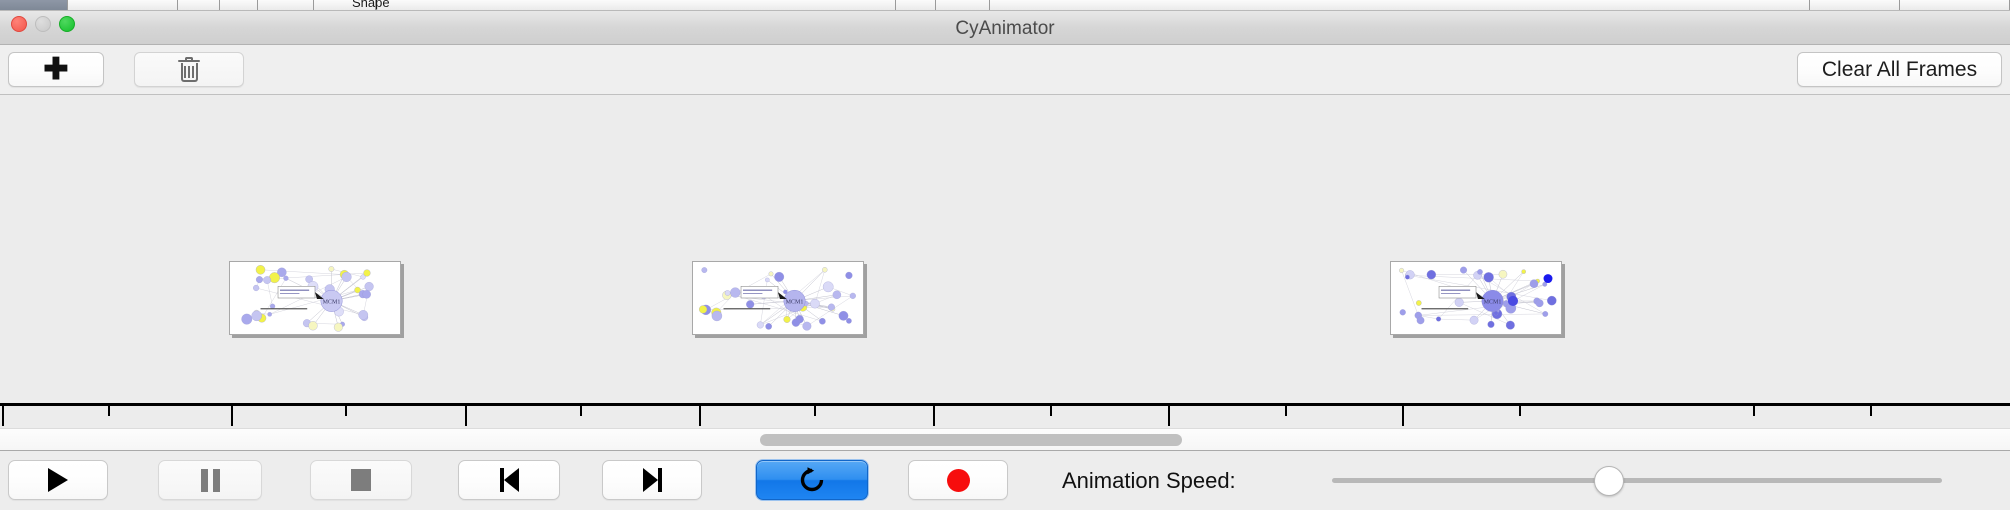 The image size is (2010, 510). I want to click on skip-back-icon, so click(509, 480).